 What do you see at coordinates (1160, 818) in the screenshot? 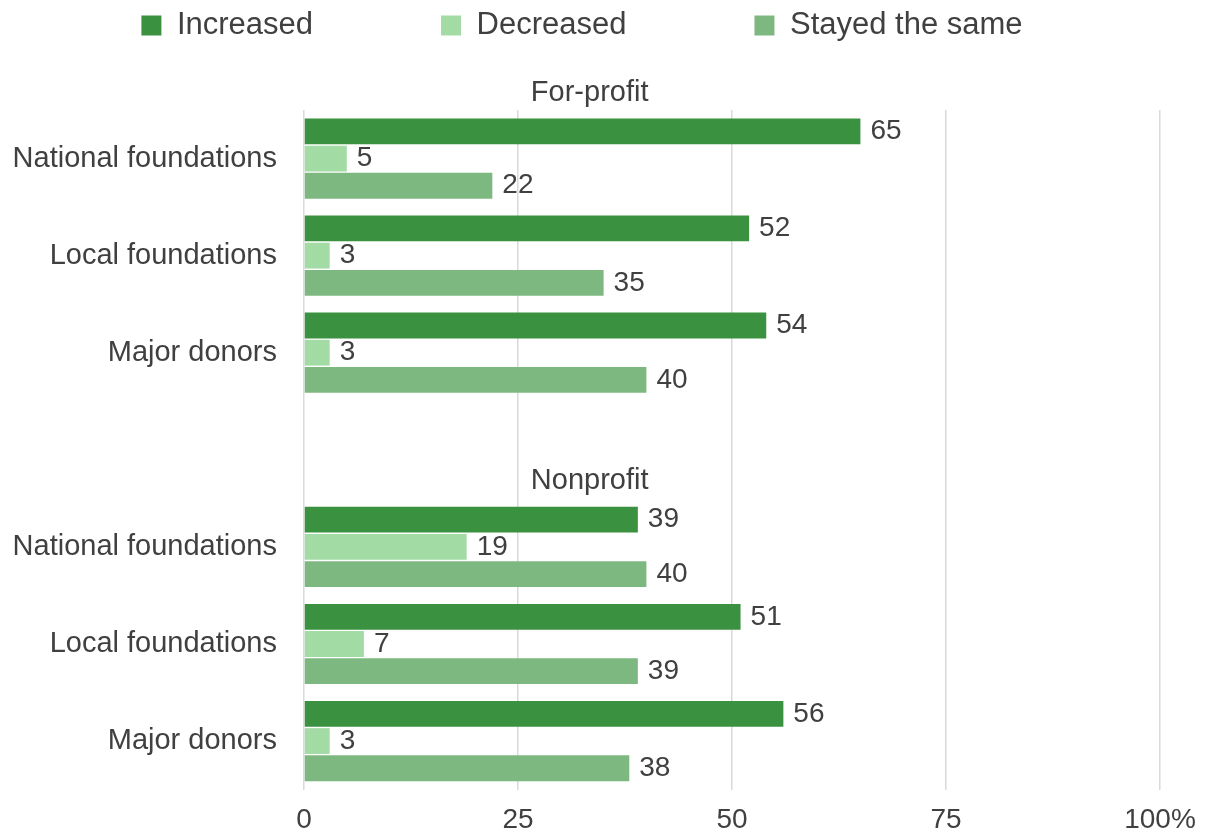
I see `x-tick-label: 100%` at bounding box center [1160, 818].